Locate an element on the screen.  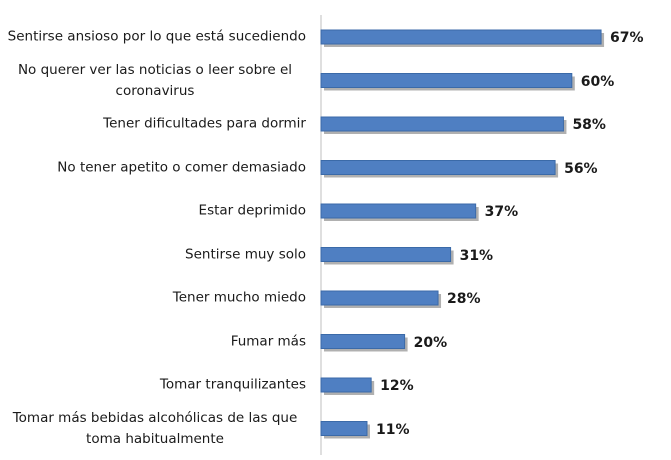
category-label: No tener apetito o comer demasiado is located at coordinates (155, 167).